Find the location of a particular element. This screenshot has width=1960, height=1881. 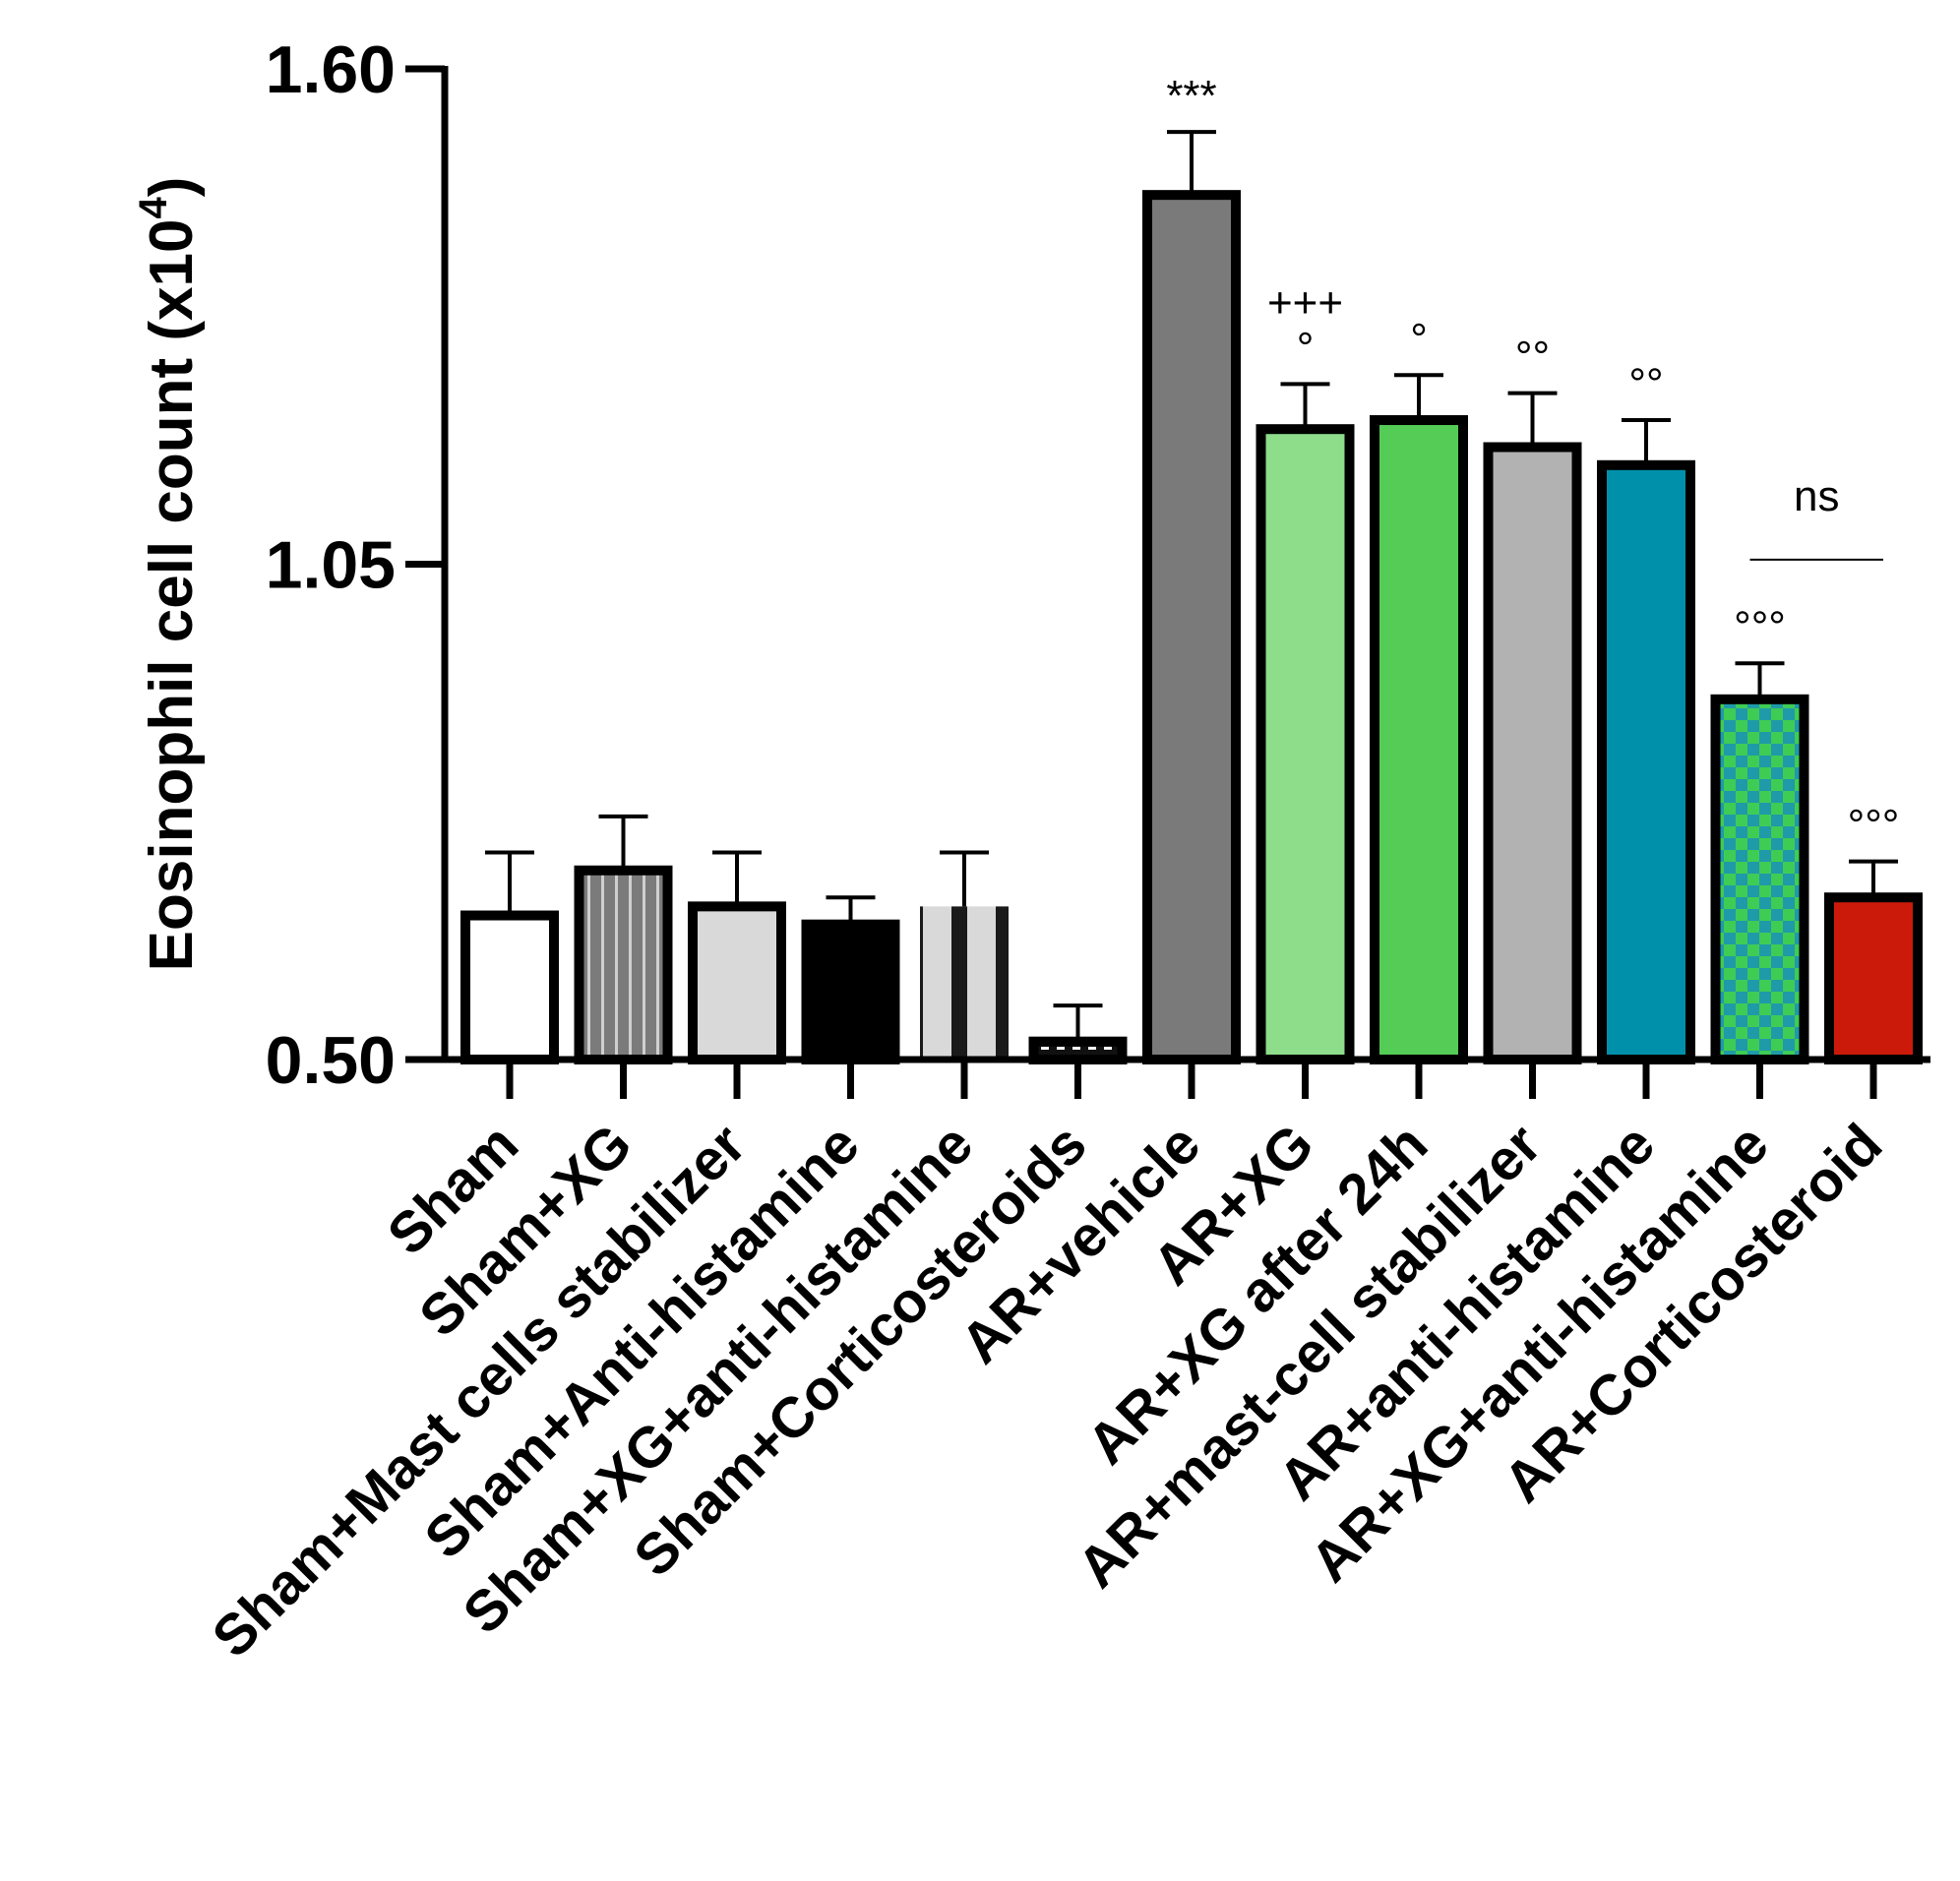

y-axis-label: Eosinophil cell count (x104) is located at coordinates (169, 574).